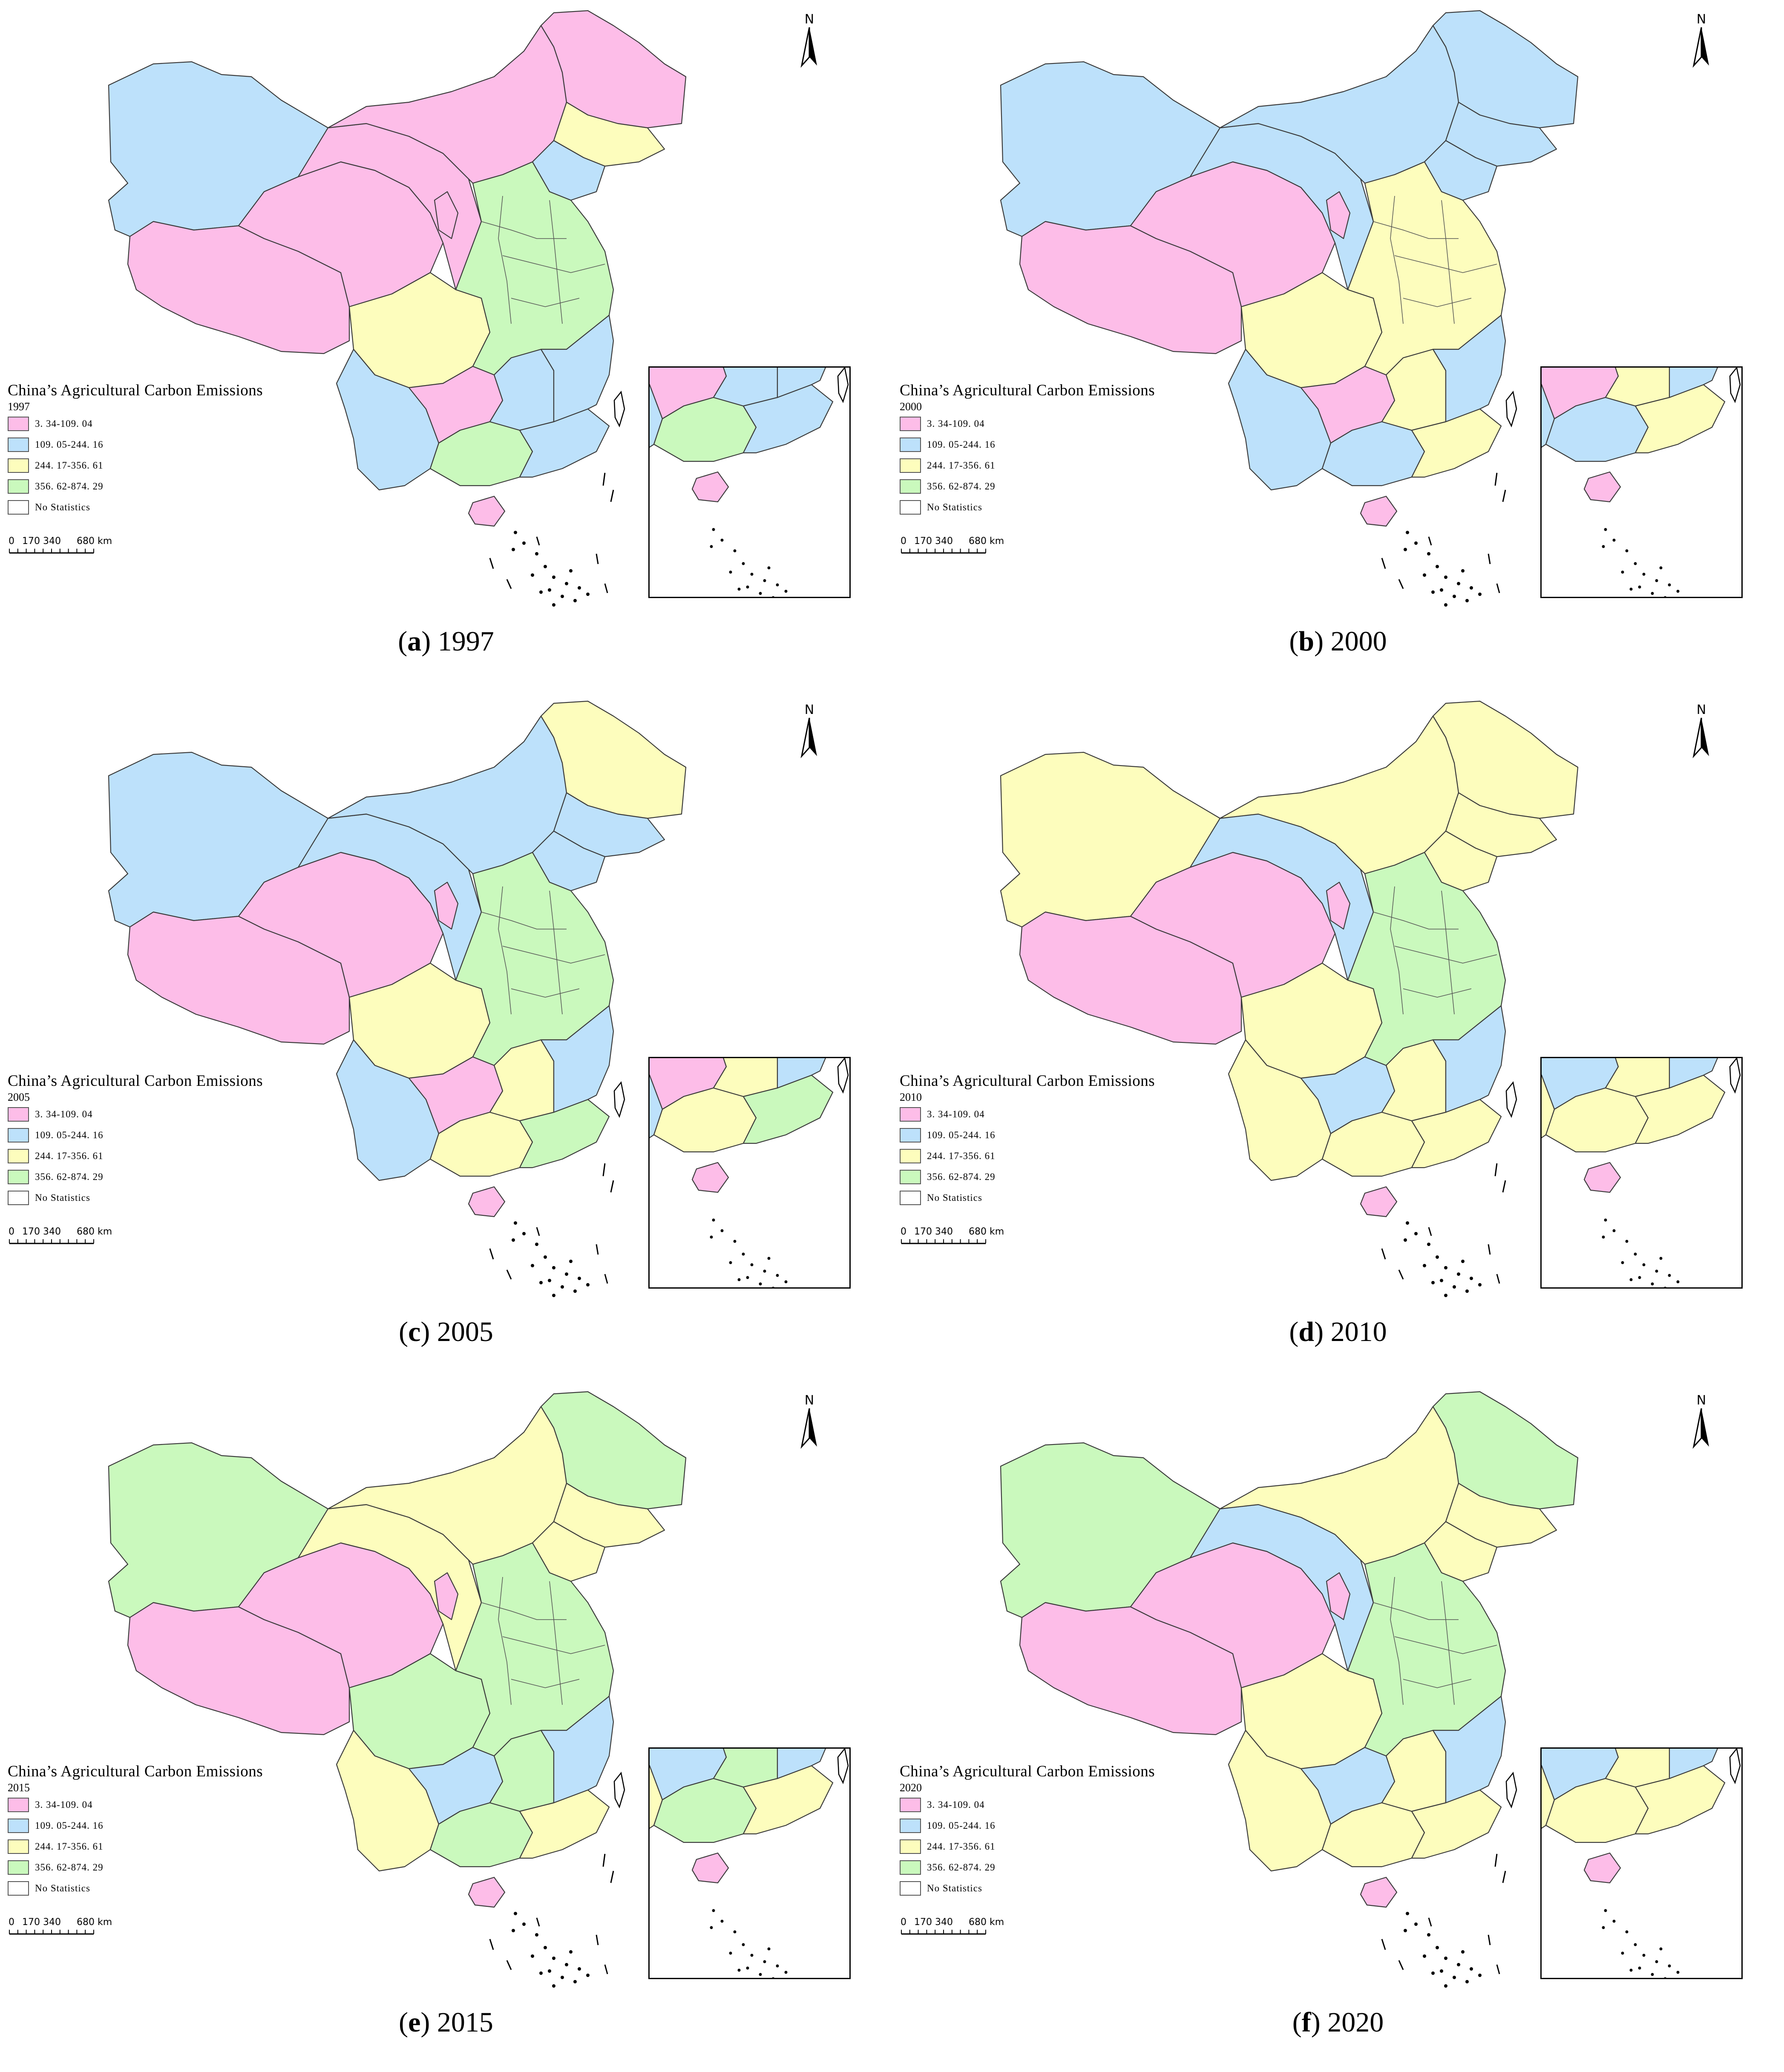  Describe the element at coordinates (961, 487) in the screenshot. I see `legend-label: 356. 62-874. 29` at that location.